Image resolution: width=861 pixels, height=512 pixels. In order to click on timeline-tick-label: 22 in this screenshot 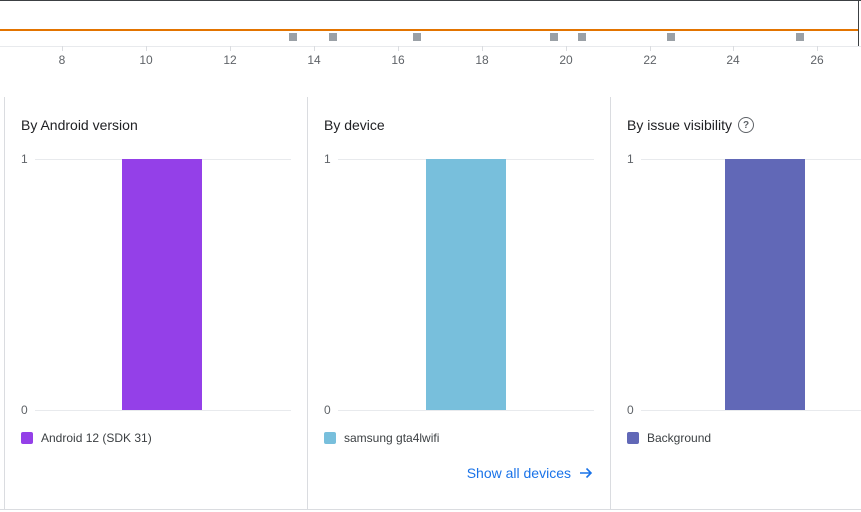, I will do `click(650, 60)`.